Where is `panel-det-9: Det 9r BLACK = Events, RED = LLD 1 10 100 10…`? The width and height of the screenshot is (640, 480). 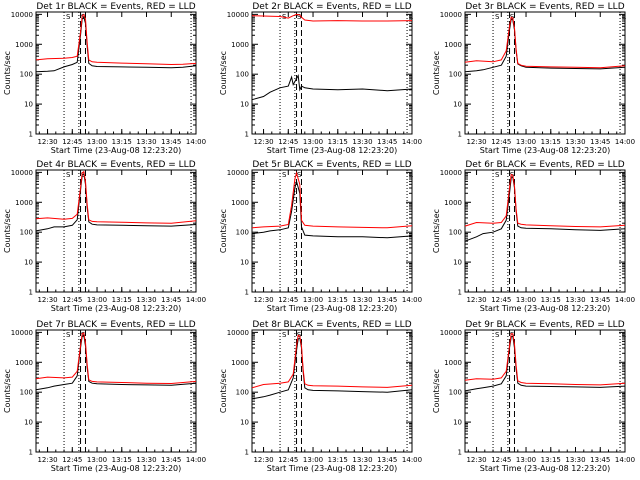
panel-det-9: Det 9r BLACK = Events, RED = LLD 1 10 100 10… is located at coordinates (533, 396).